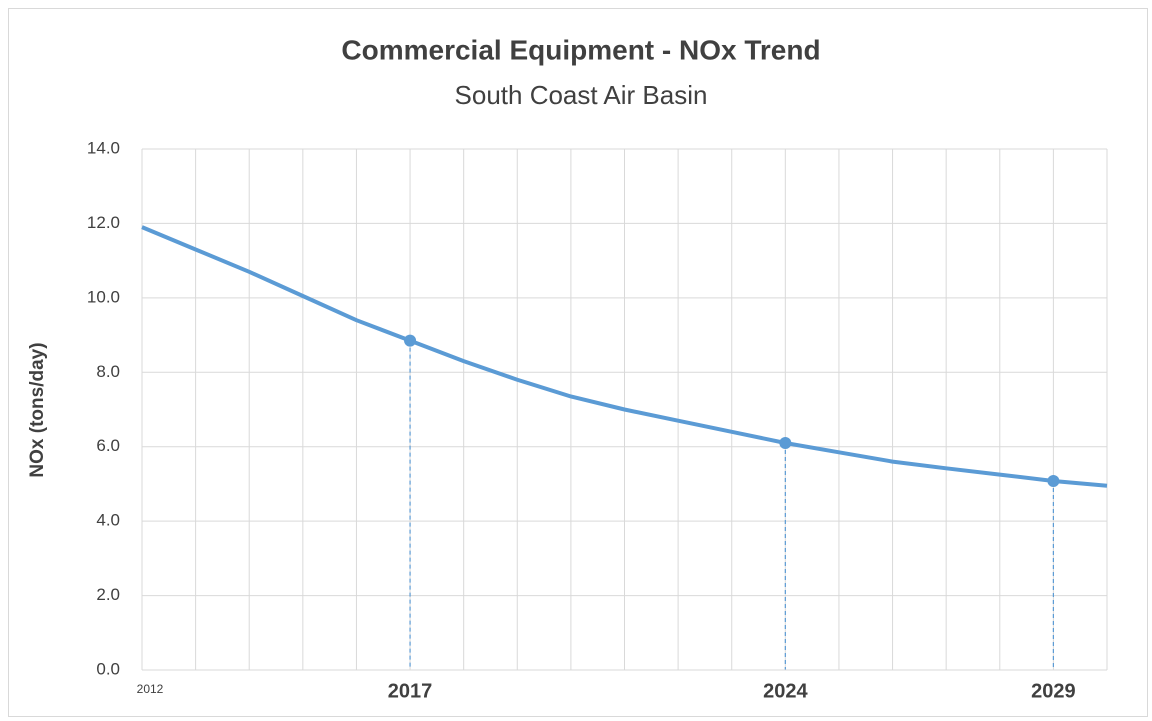 This screenshot has height=721, width=1152. What do you see at coordinates (108, 520) in the screenshot?
I see `y-tick-label: 4.0` at bounding box center [108, 520].